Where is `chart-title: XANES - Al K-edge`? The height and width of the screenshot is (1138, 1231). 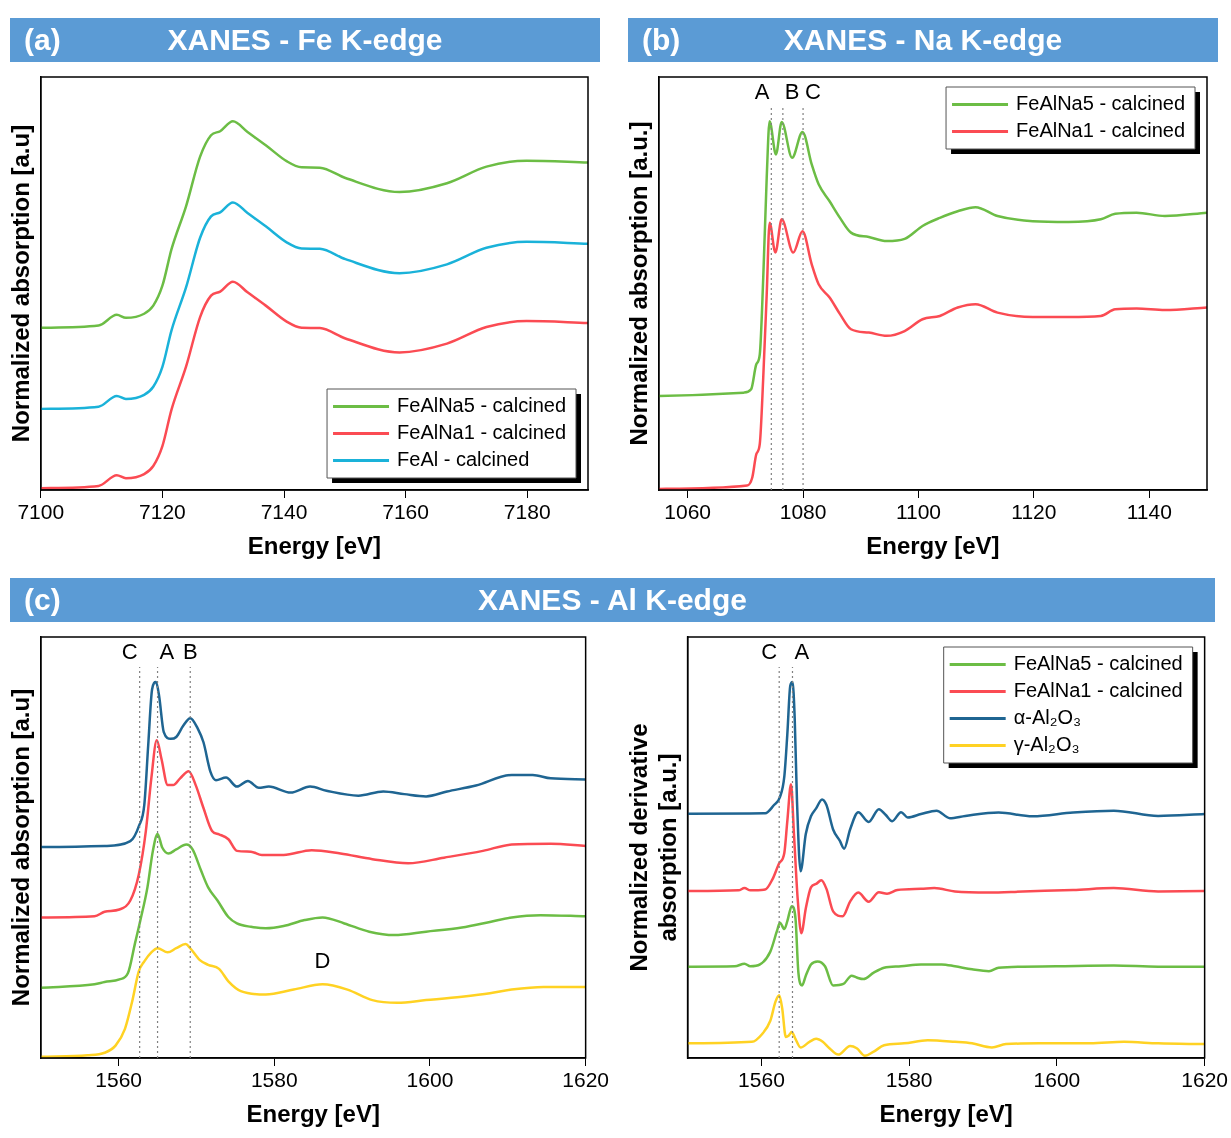 chart-title: XANES - Al K-edge is located at coordinates (612, 599).